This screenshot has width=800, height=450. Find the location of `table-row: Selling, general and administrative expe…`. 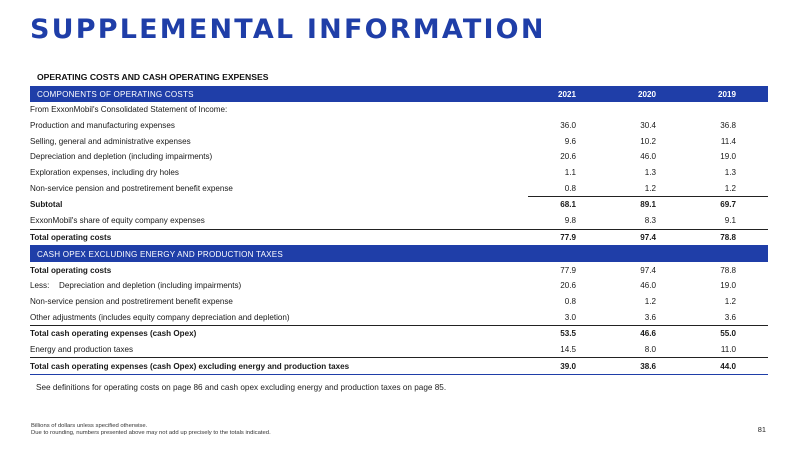

table-row: Selling, general and administrative expe… is located at coordinates (399, 141).